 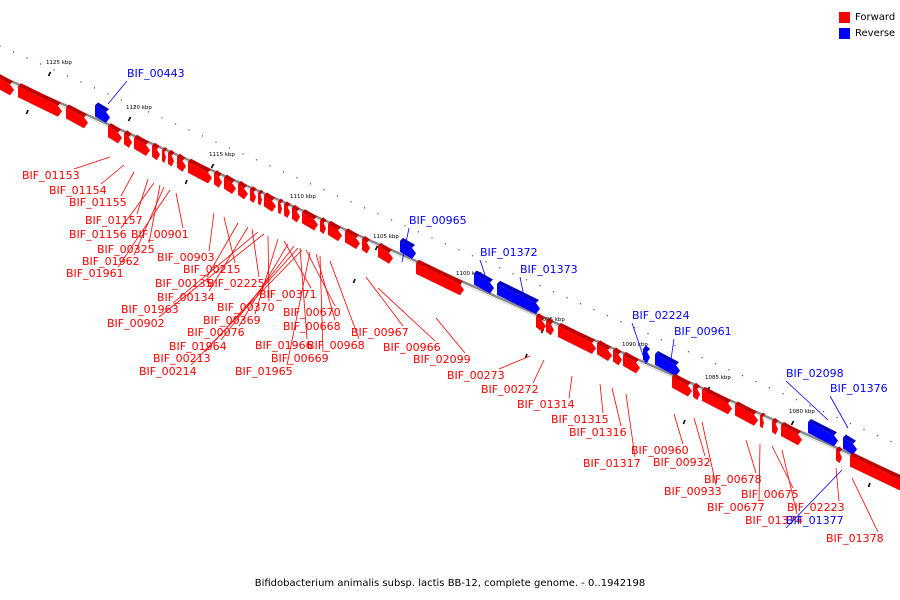 What do you see at coordinates (156, 73) in the screenshot?
I see `gene-label-text: BIF_00443` at bounding box center [156, 73].